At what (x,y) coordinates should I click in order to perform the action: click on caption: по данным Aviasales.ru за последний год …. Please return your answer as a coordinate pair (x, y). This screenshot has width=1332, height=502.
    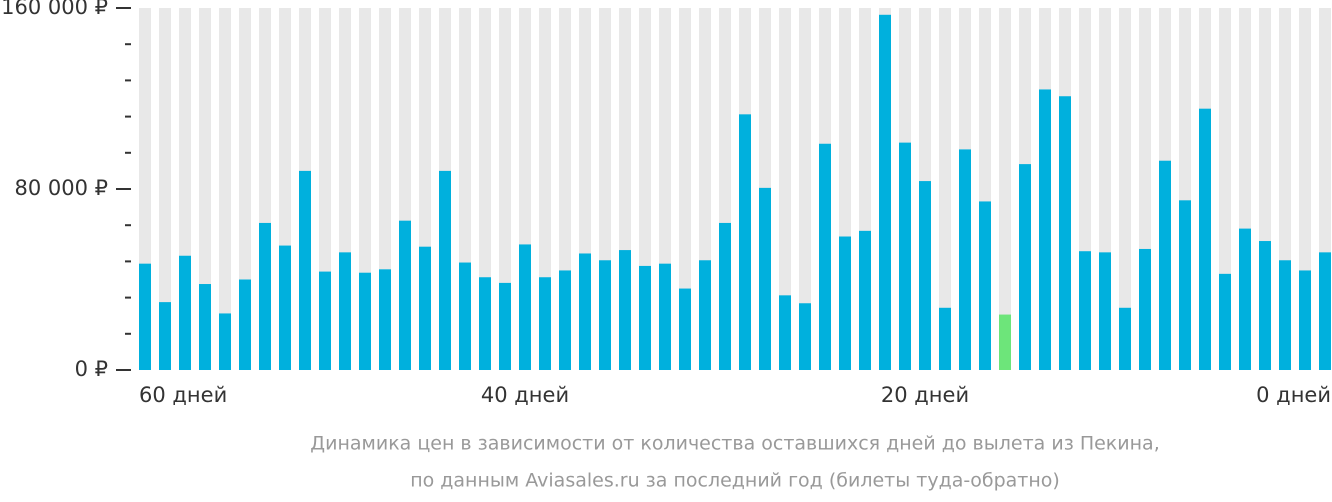
    Looking at the image, I should click on (735, 481).